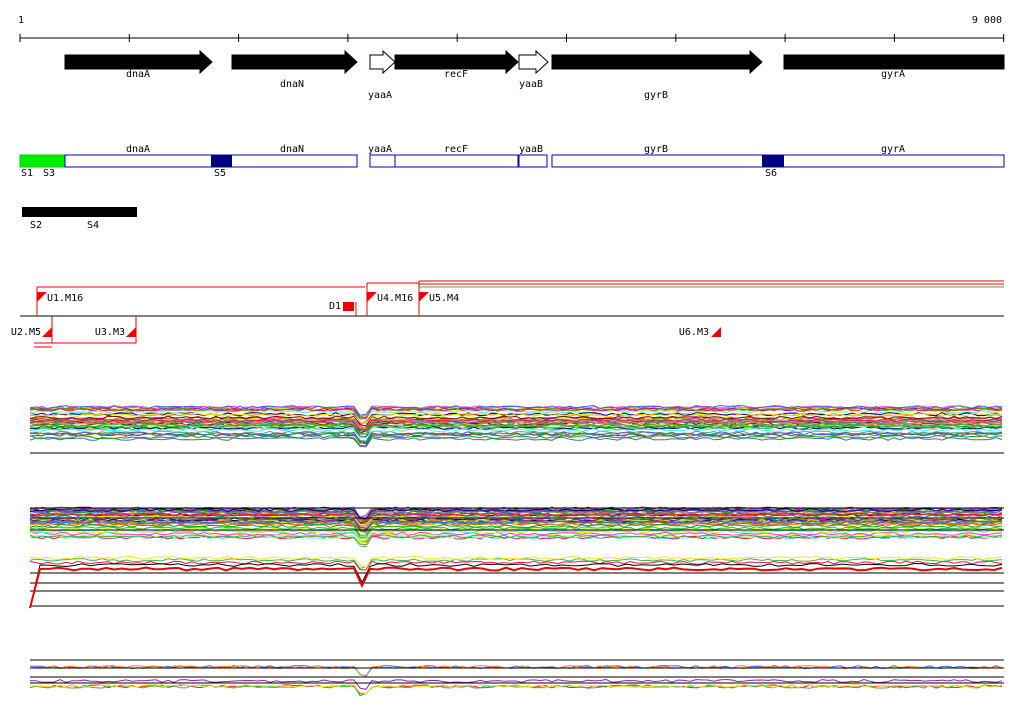 Image resolution: width=1024 pixels, height=714 pixels. What do you see at coordinates (138, 74) in the screenshot?
I see `gene-label: dnaA` at bounding box center [138, 74].